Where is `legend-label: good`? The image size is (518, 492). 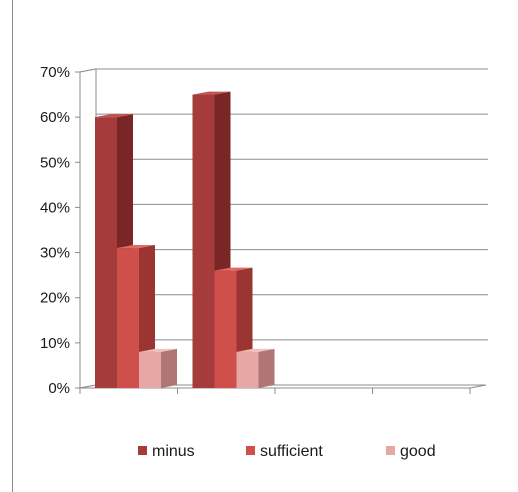
legend-label: good is located at coordinates (418, 451).